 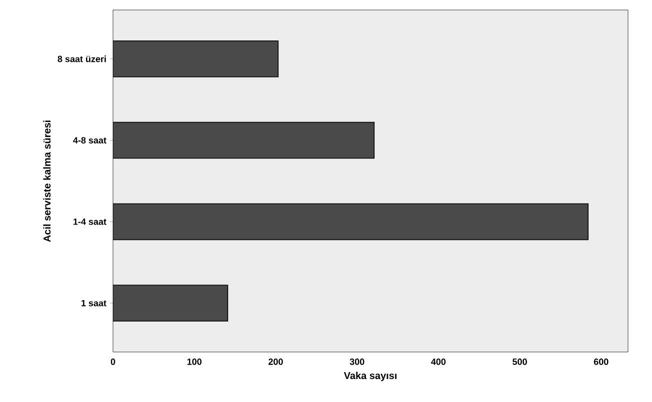 What do you see at coordinates (113, 361) in the screenshot?
I see `x-tick-label: 0` at bounding box center [113, 361].